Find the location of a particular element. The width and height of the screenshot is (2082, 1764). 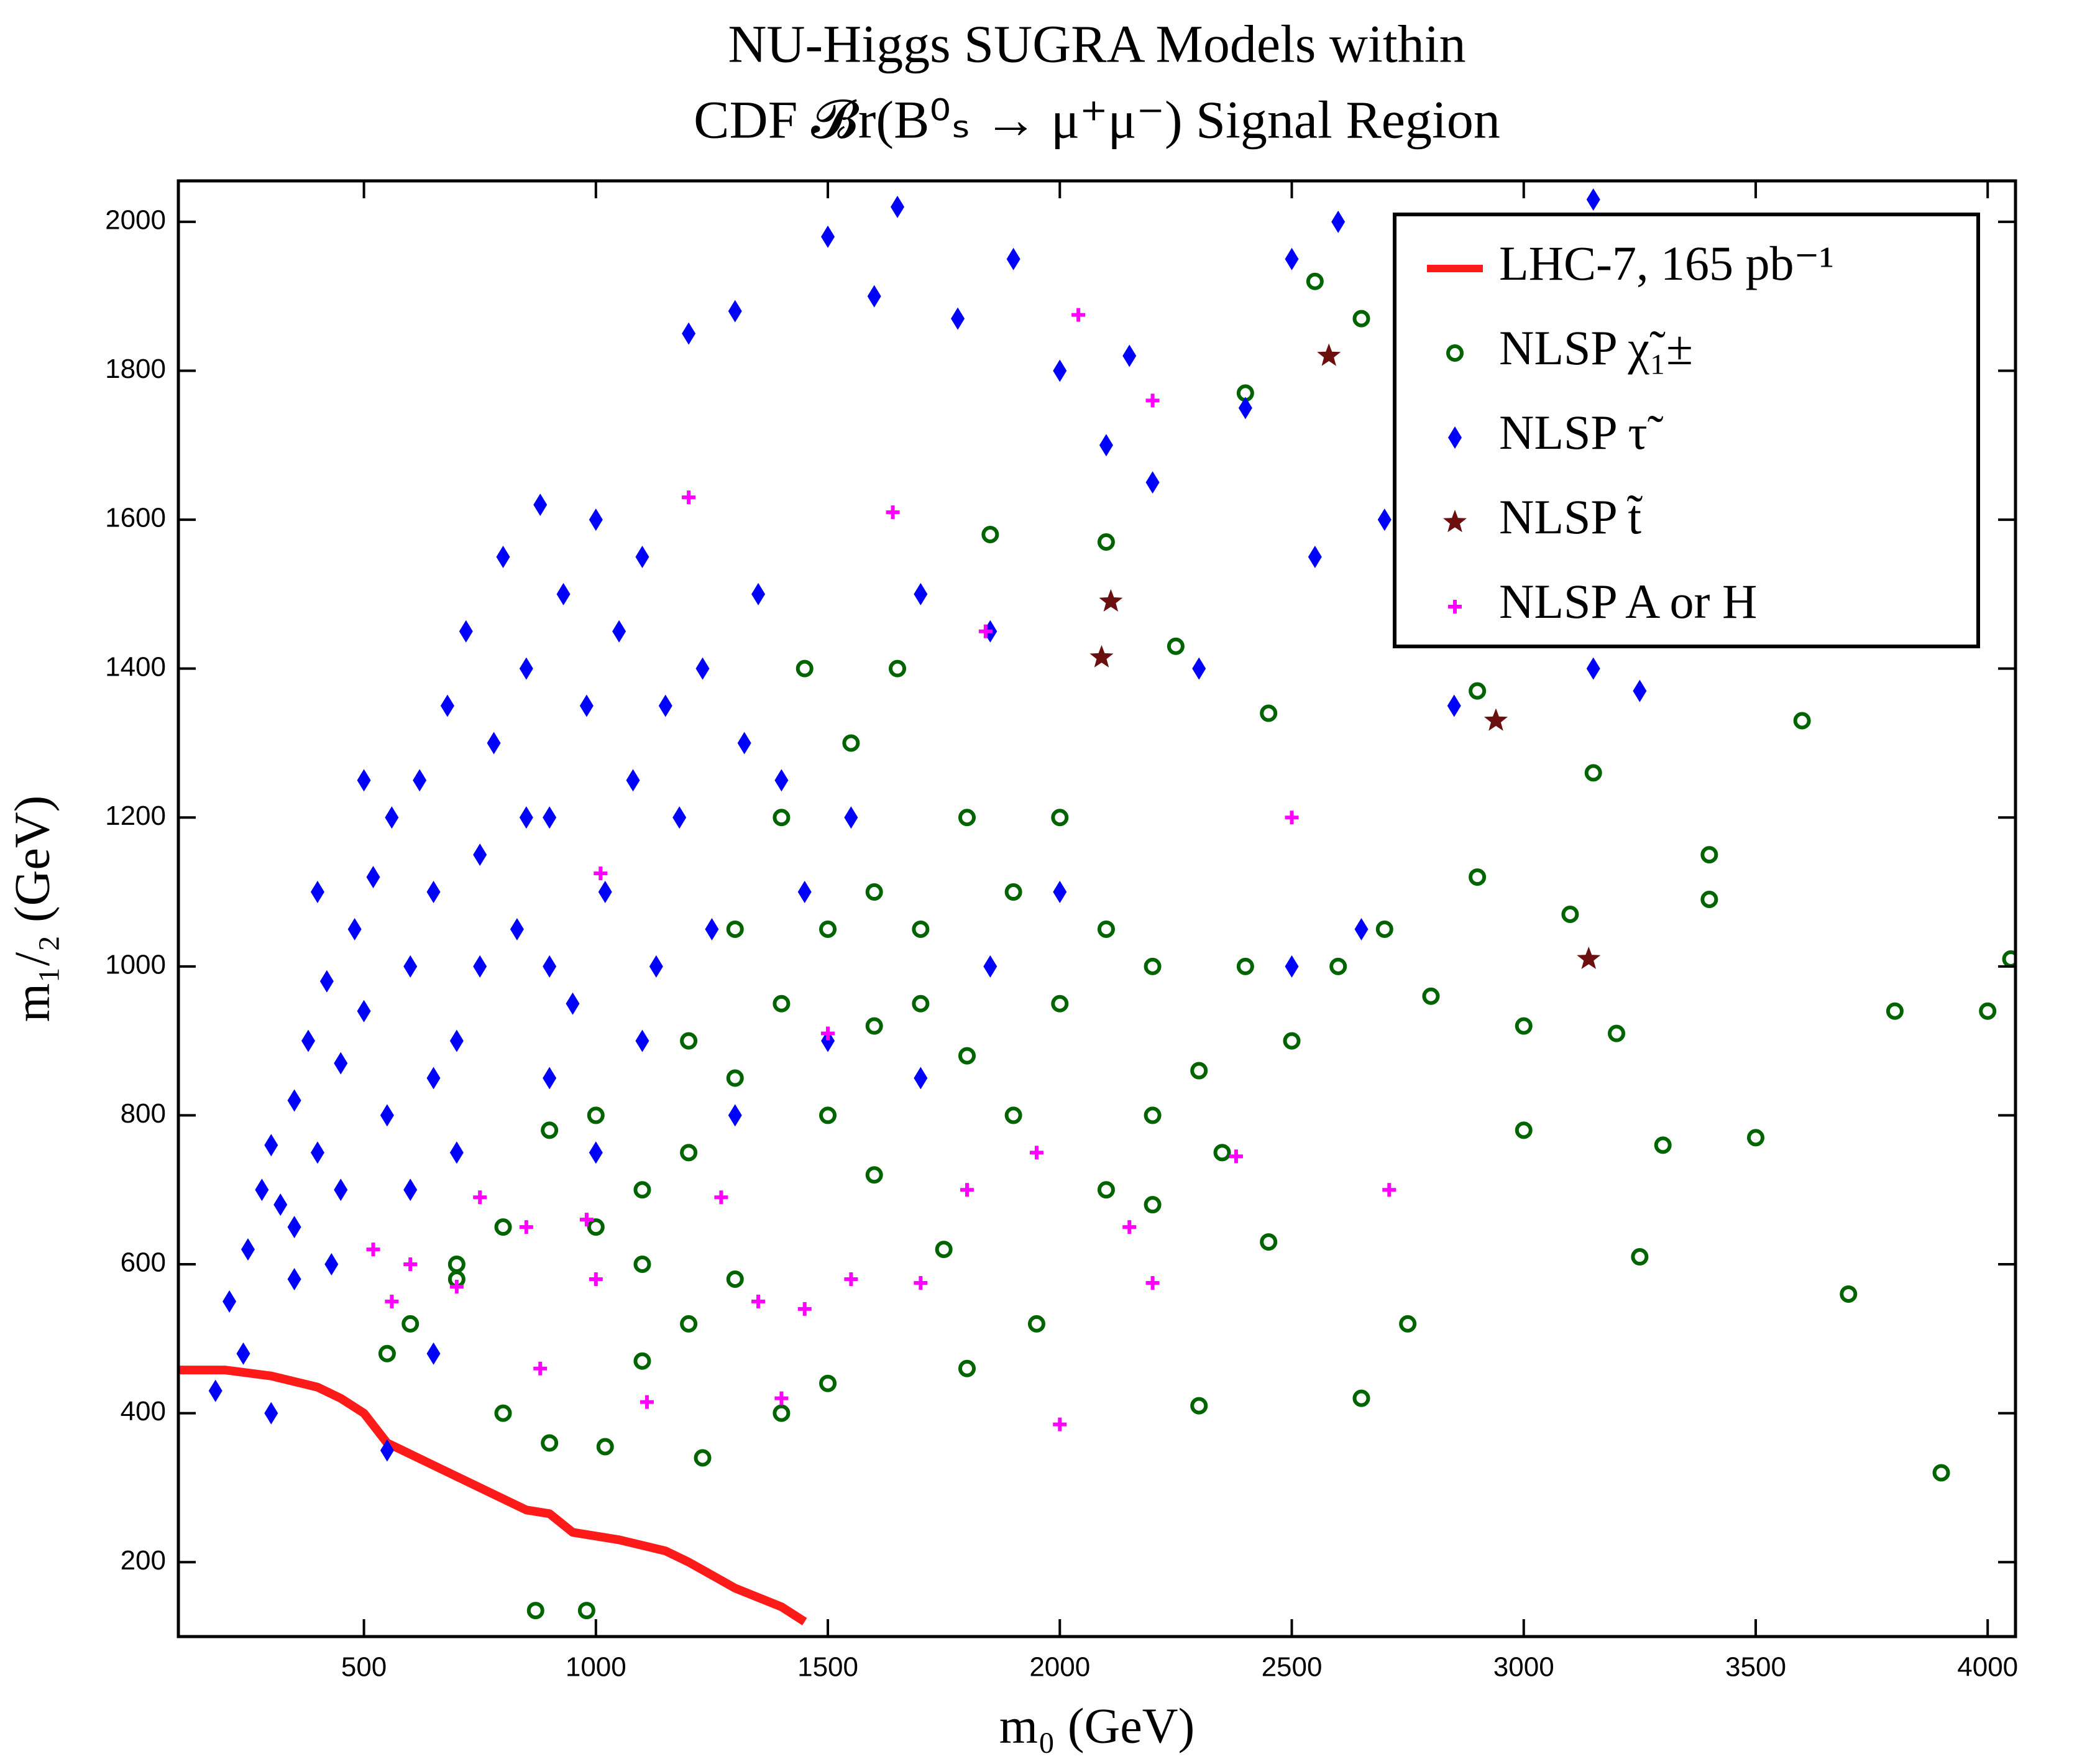

x-tick-label: 4000 is located at coordinates (1987, 1667).